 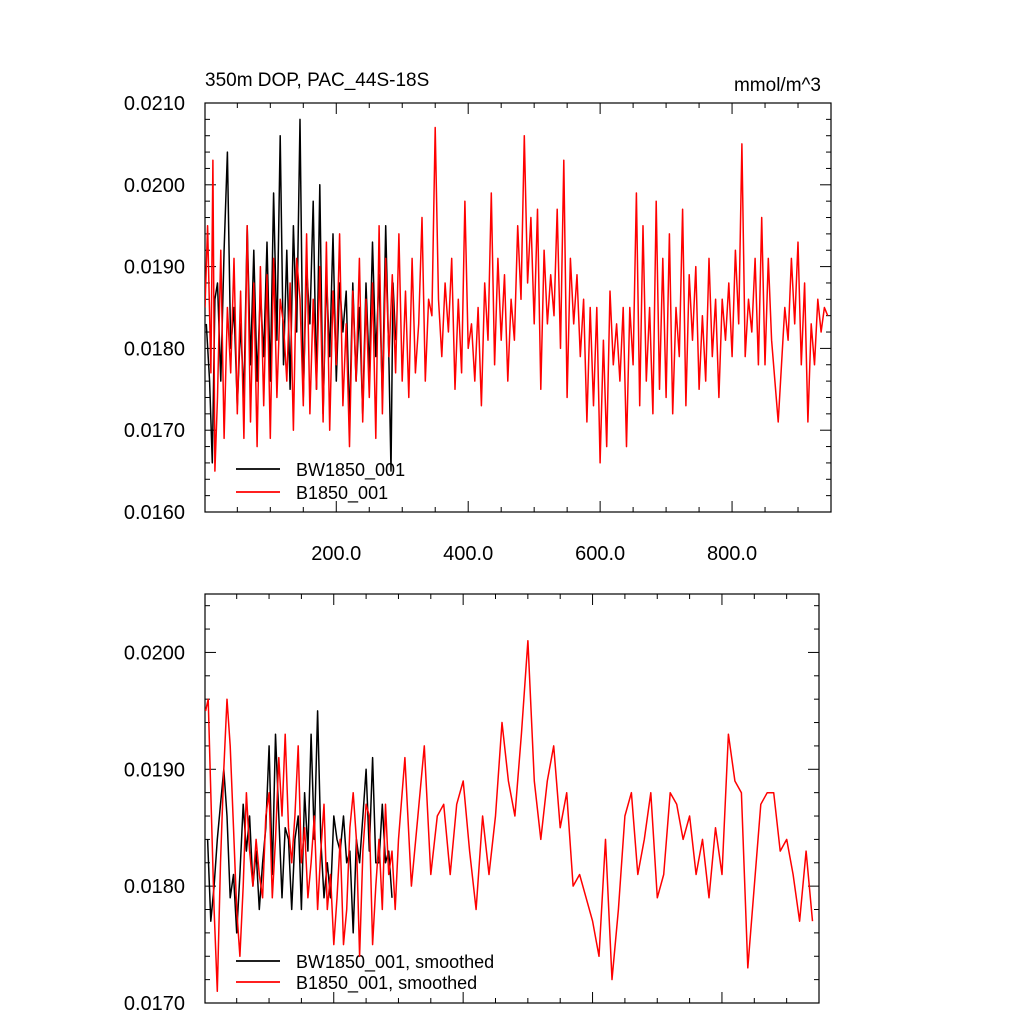 I want to click on chart-title: 350m DOP, PAC_44S-18S, so click(x=317, y=80).